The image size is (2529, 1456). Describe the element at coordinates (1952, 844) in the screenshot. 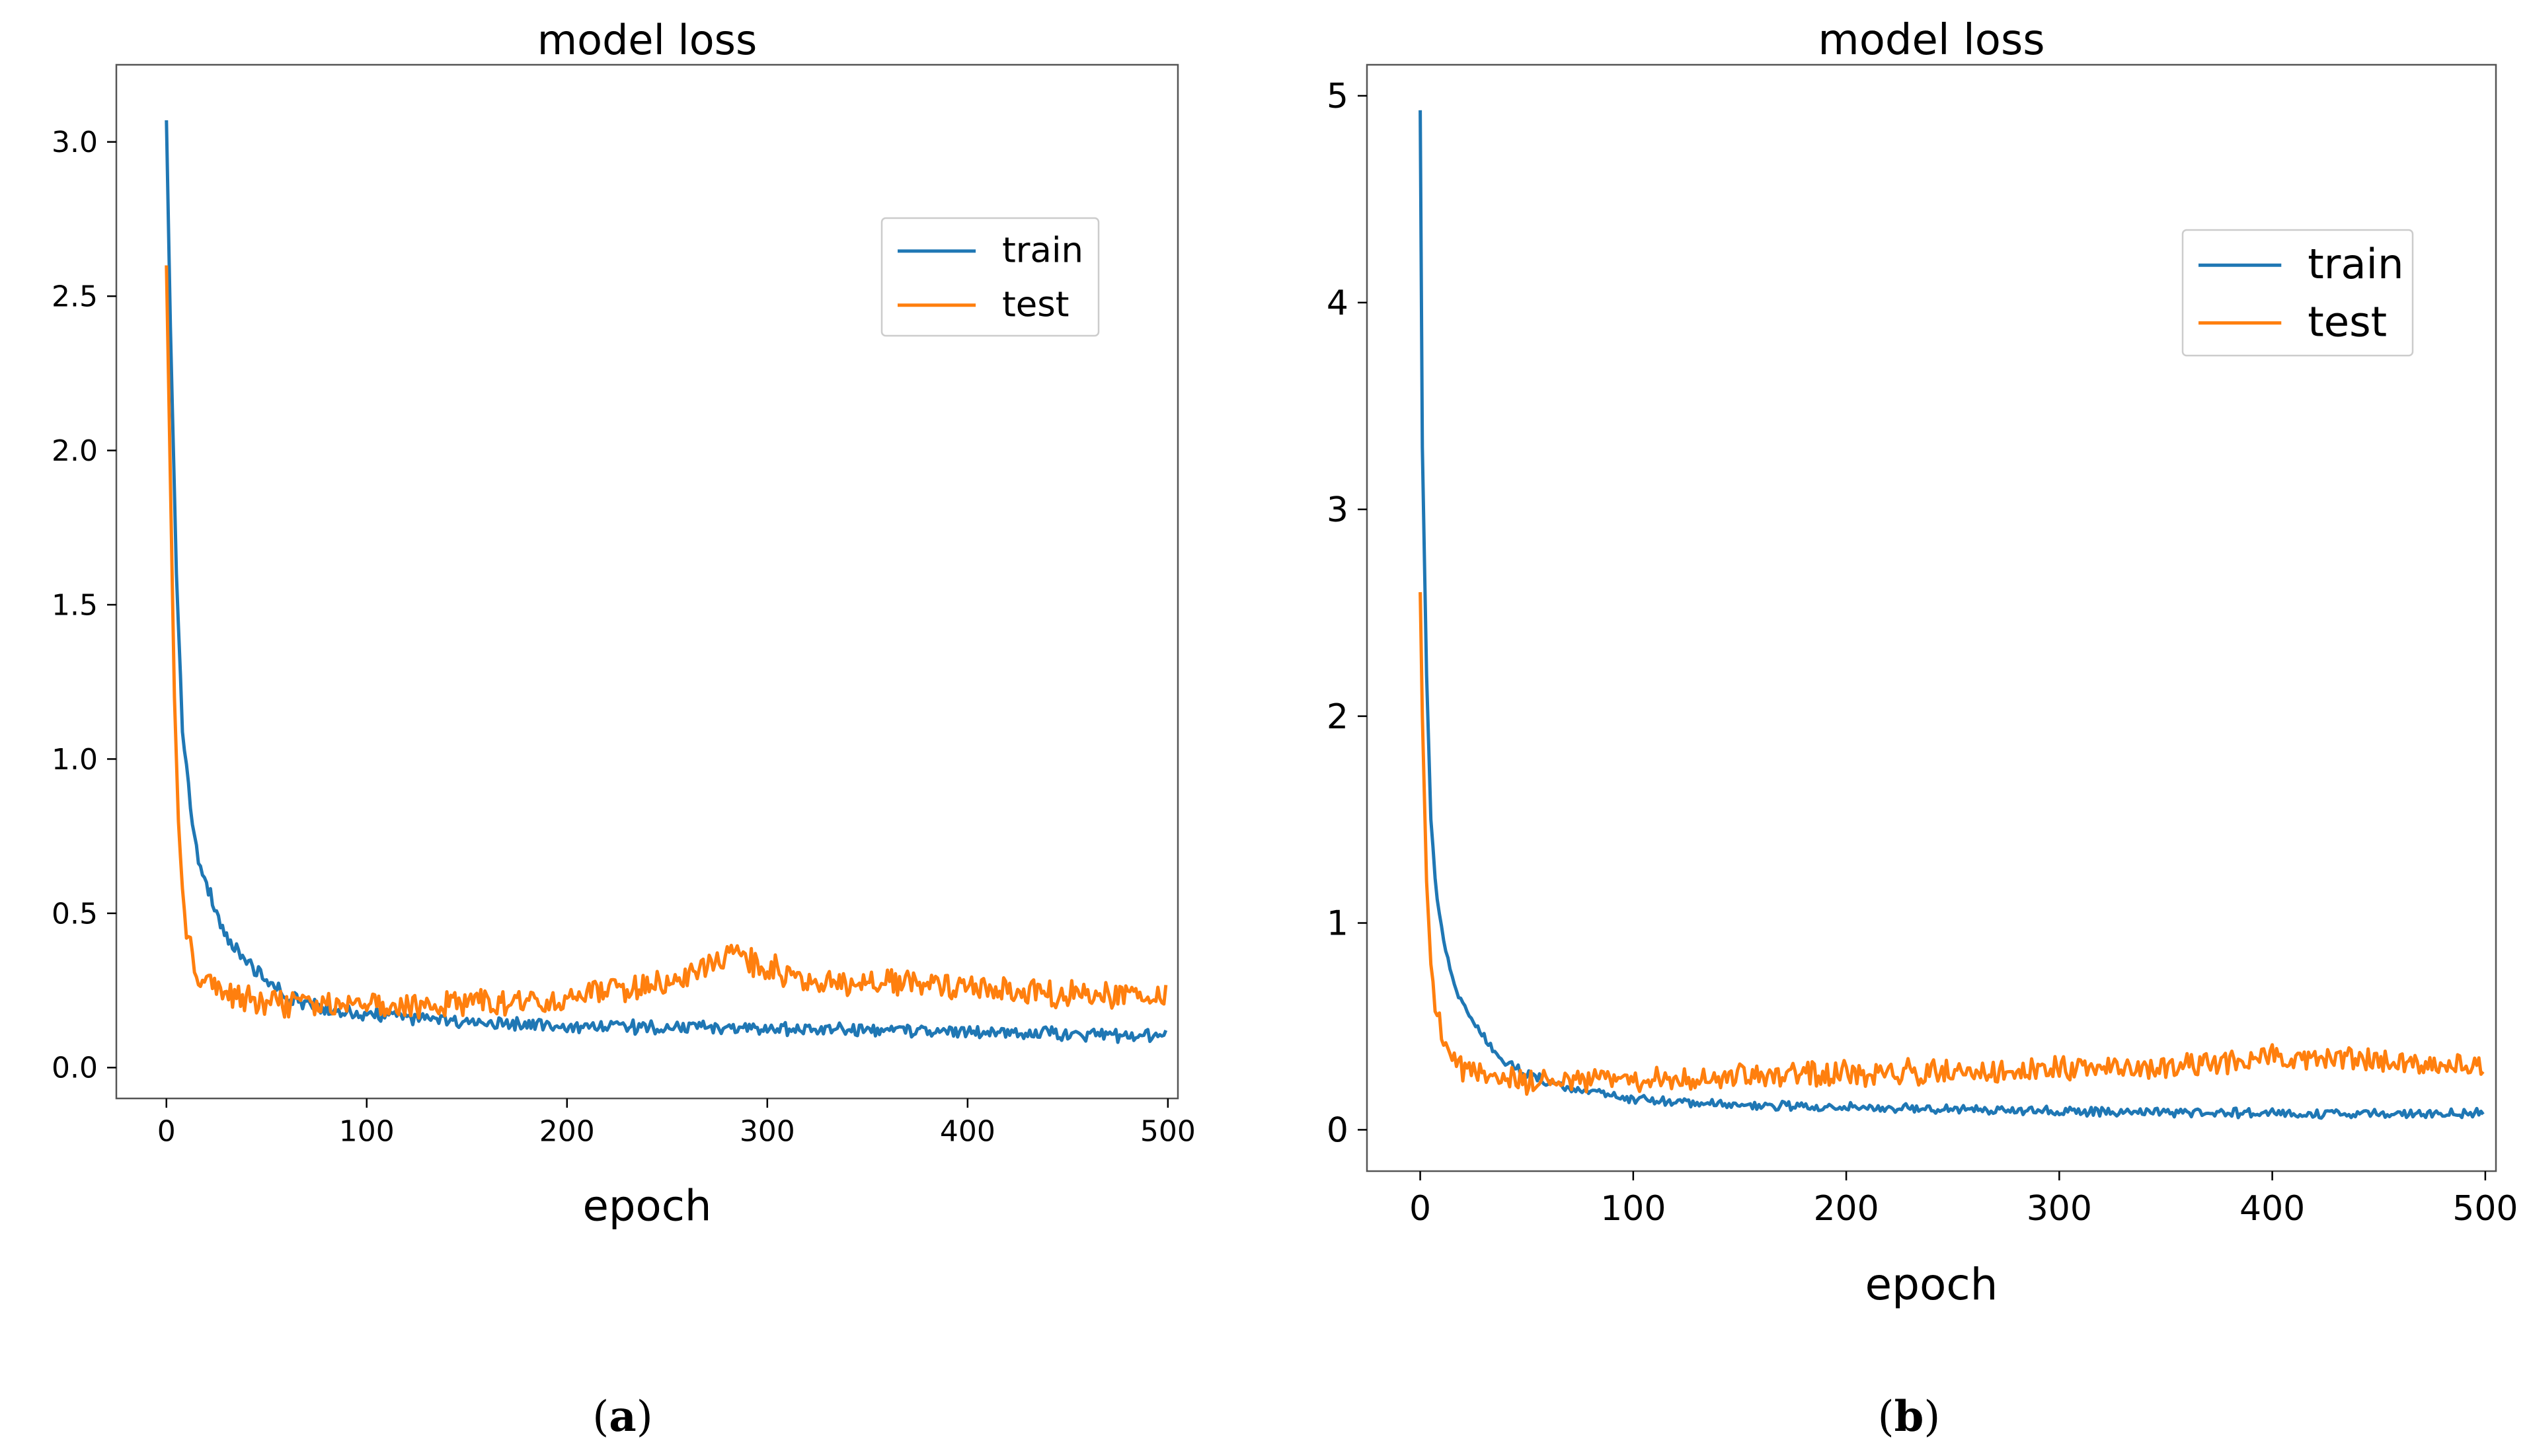

I see `series-line-test` at that location.